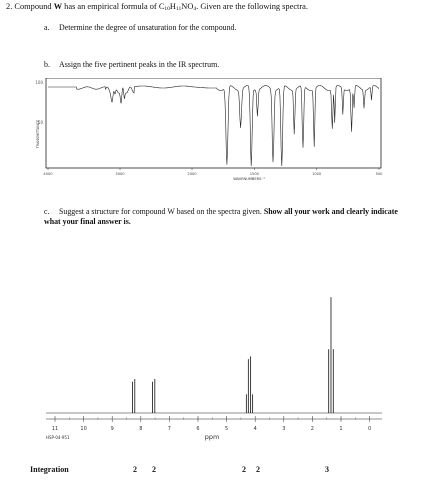  I want to click on nmr-x-tick-label: 0, so click(369, 429).